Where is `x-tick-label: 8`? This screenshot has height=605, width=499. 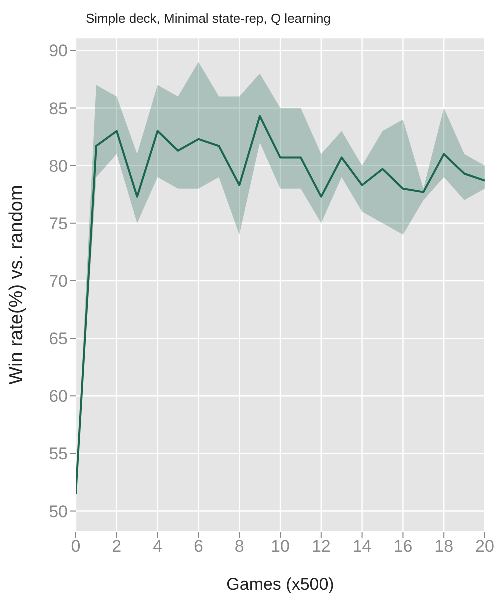 x-tick-label: 8 is located at coordinates (239, 546).